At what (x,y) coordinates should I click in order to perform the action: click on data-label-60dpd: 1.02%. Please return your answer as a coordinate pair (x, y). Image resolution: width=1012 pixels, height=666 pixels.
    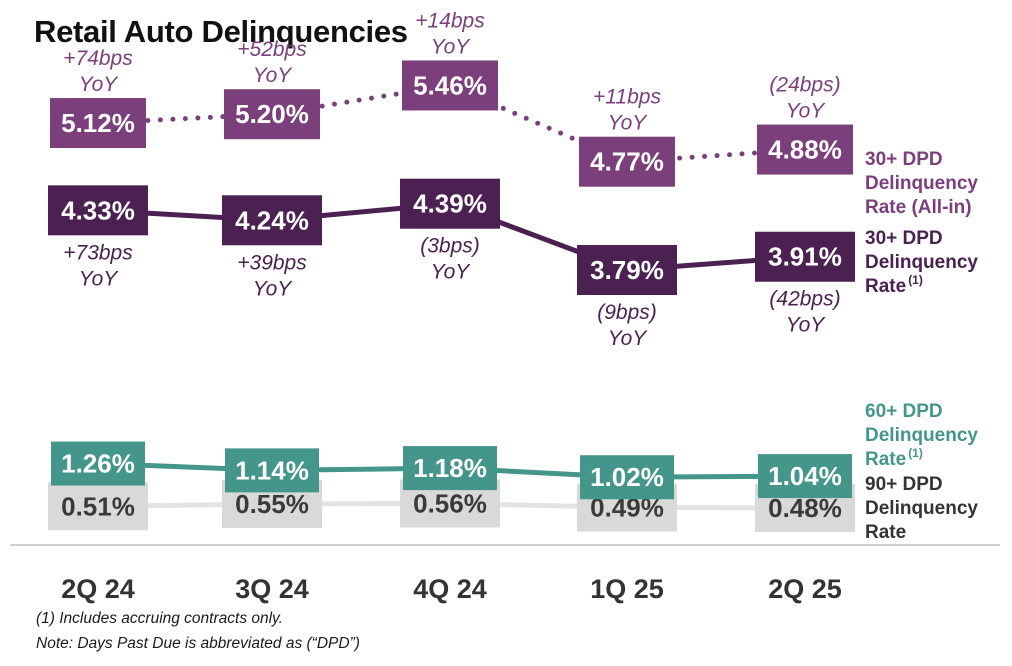
    Looking at the image, I should click on (627, 477).